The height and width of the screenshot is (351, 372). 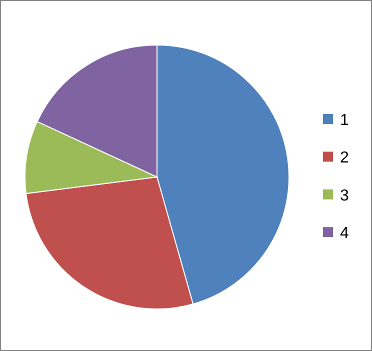 I want to click on legend-label: 2, so click(x=344, y=158).